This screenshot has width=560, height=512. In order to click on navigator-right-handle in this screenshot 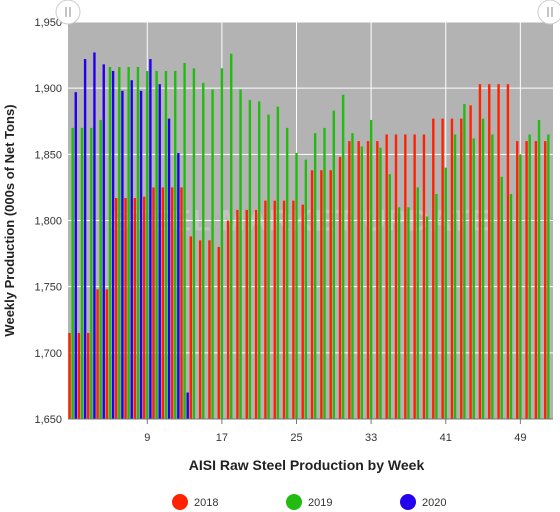, I will do `click(548, 12)`.